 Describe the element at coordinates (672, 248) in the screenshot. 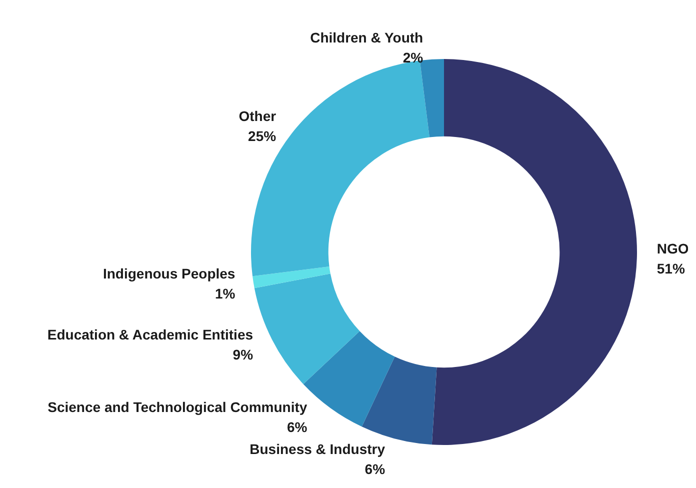

I see `slice-label: NGO` at that location.